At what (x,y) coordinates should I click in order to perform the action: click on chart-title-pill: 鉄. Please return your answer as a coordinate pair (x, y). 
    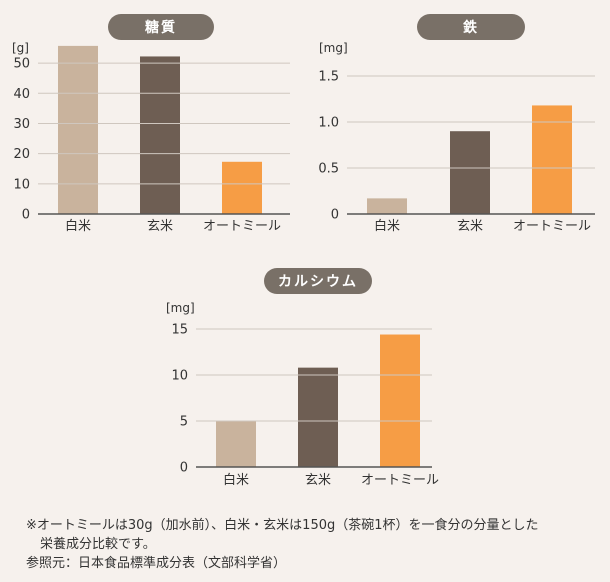
    Looking at the image, I should click on (471, 27).